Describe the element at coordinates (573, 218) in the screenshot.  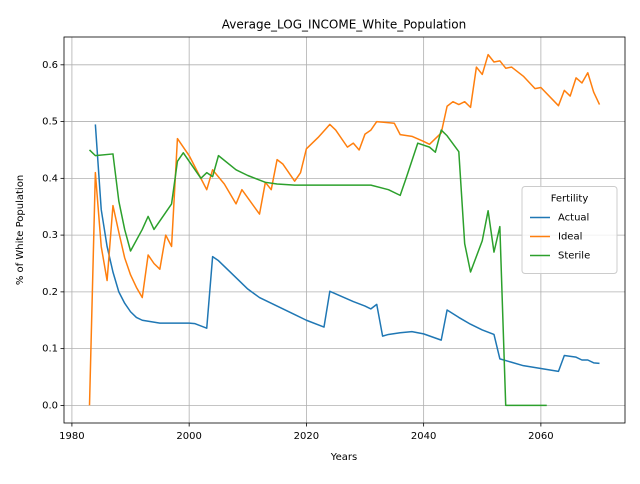
I see `legend-label: Actual` at that location.